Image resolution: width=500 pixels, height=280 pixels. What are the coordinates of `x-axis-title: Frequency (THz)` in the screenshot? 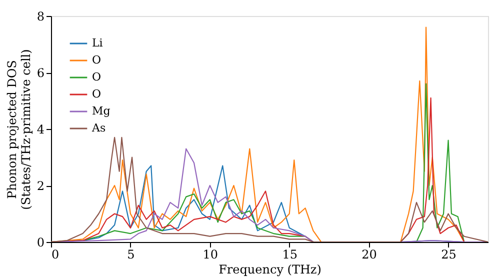 It's located at (270, 269).